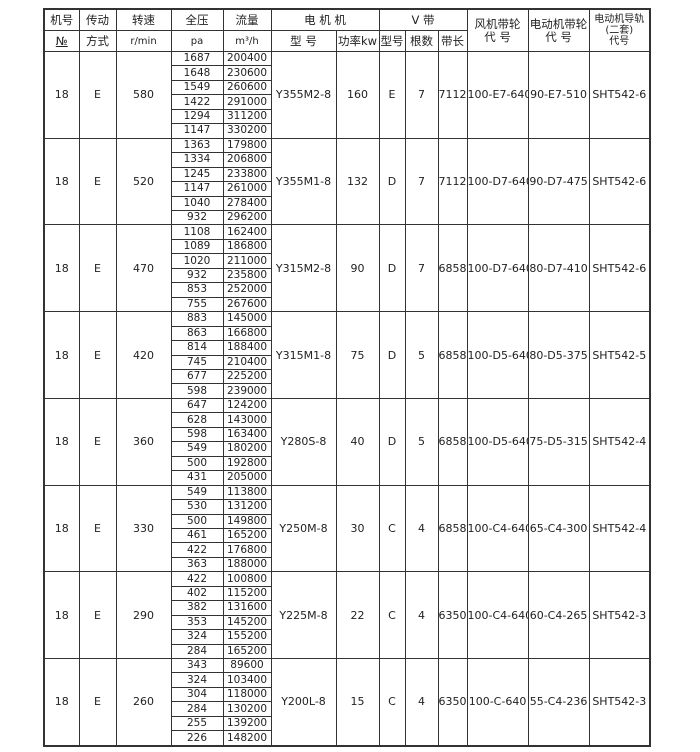 The height and width of the screenshot is (752, 700). I want to click on motor-model-cell: Y280S-8, so click(303, 441).